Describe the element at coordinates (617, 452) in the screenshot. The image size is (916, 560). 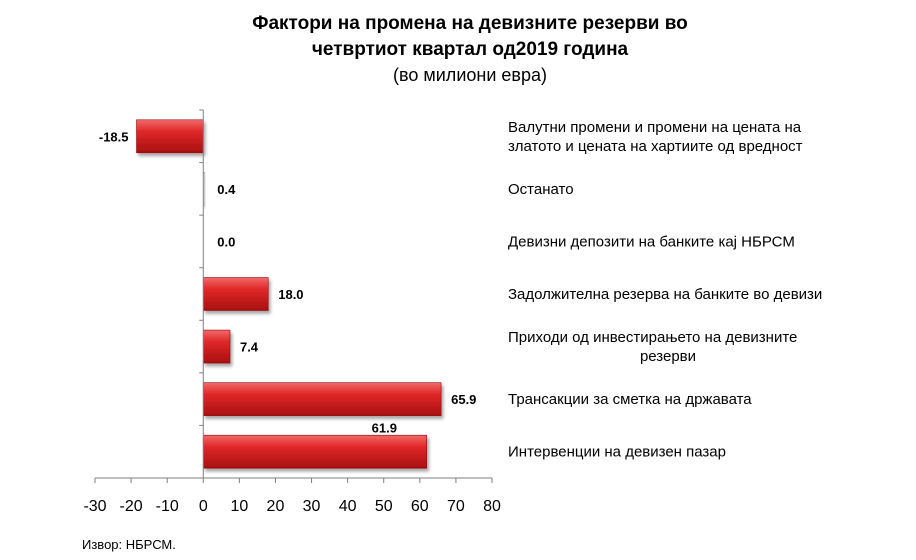
I see `category-label: Интервенции на девизен пазар` at that location.